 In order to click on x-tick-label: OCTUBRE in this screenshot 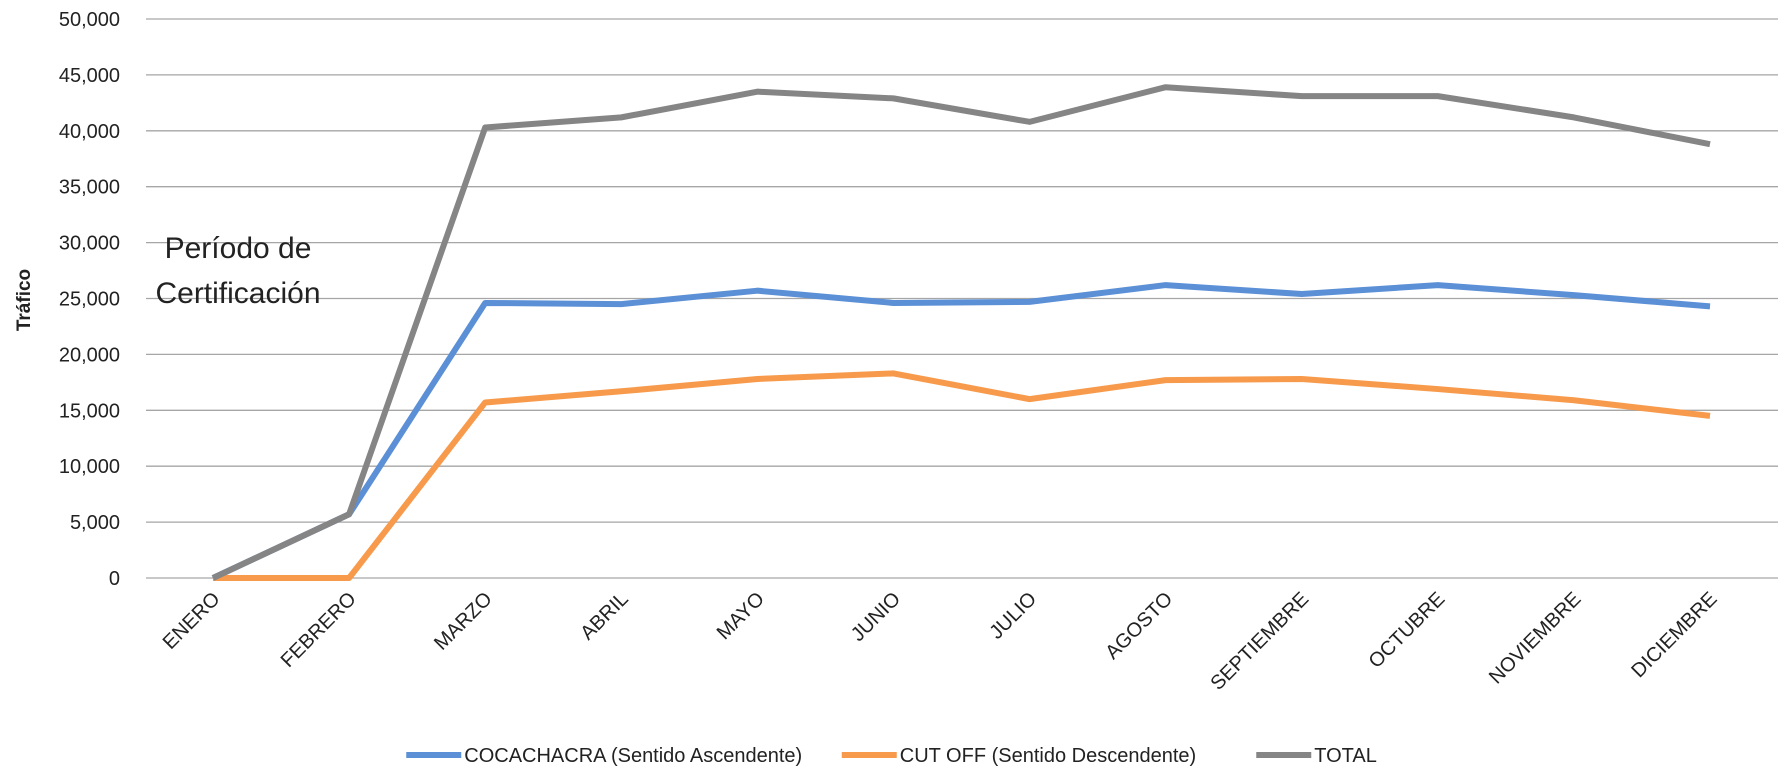, I will do `click(1407, 630)`.